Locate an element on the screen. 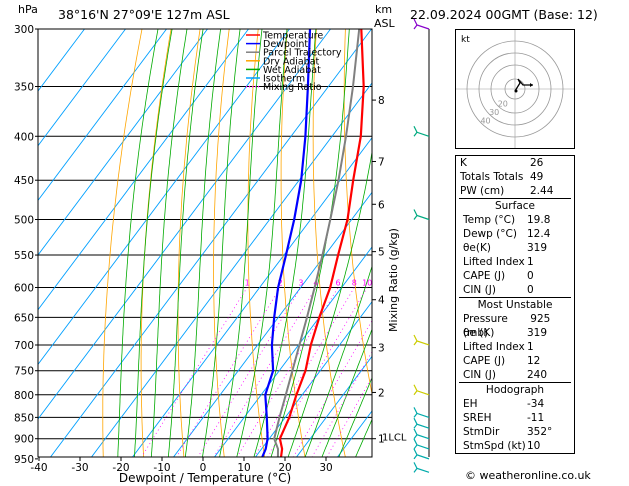 This screenshot has height=486, width=629. surface-title: Surface is located at coordinates (514, 206).